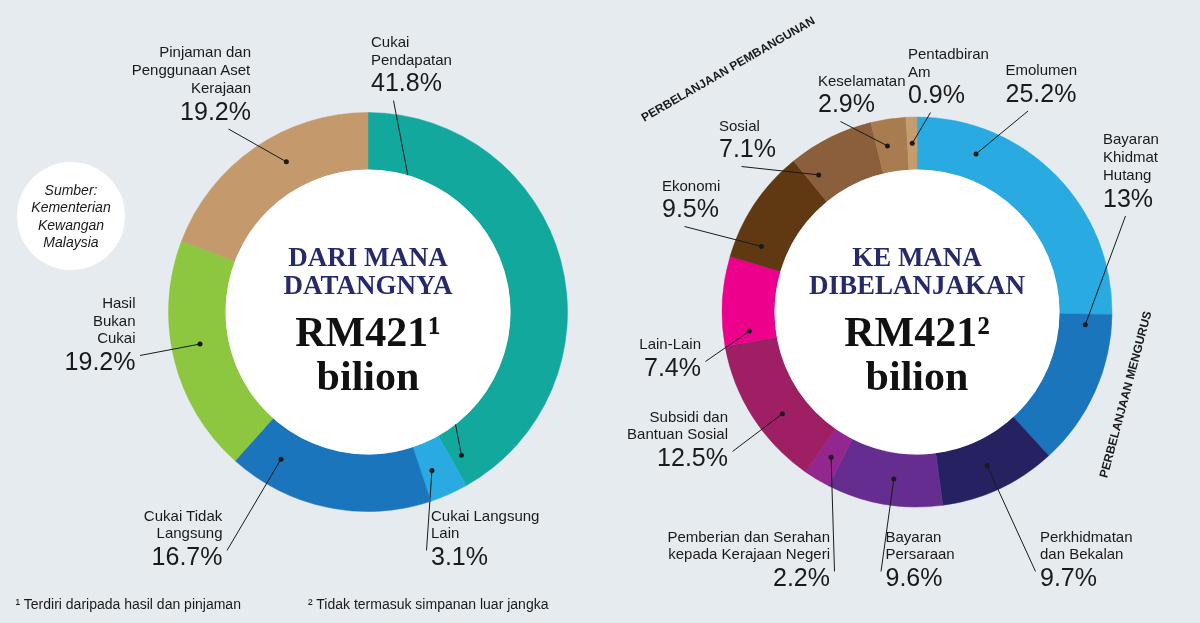  What do you see at coordinates (936, 94) in the screenshot?
I see `data-label: 0.9%` at bounding box center [936, 94].